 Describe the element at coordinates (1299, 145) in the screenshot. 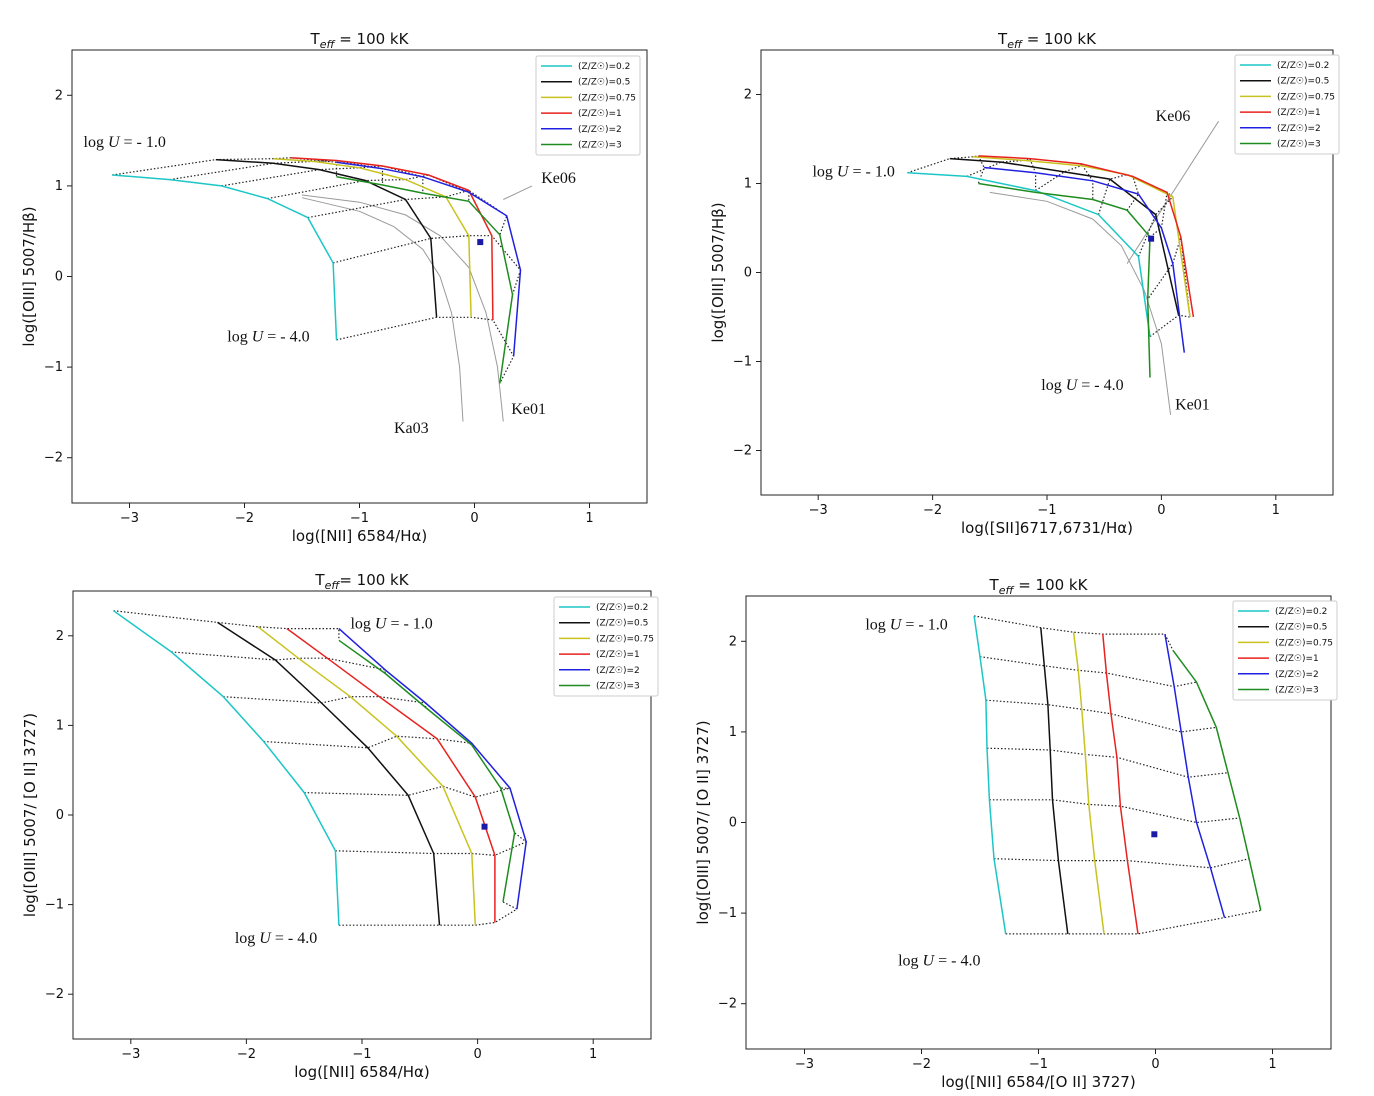

I see `legend-entry: (Z/Z☉)=3` at that location.